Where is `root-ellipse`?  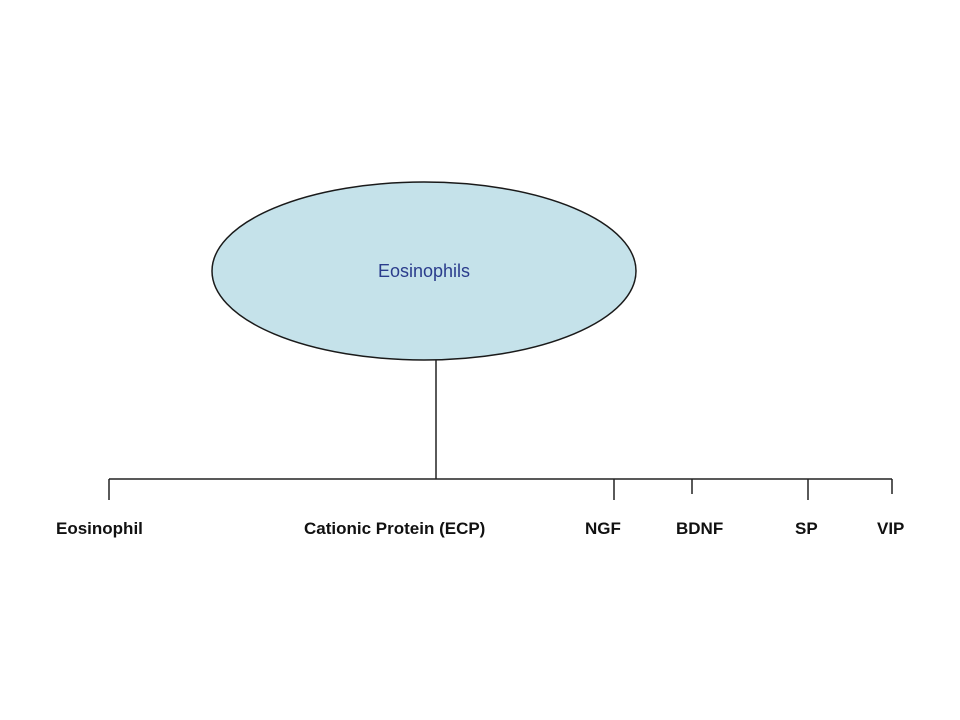 root-ellipse is located at coordinates (424, 271).